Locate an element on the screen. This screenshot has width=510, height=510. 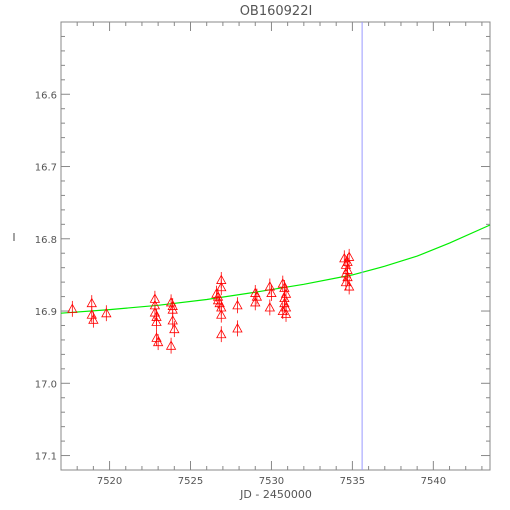
x-tick-label: 7535 is located at coordinates (352, 481).